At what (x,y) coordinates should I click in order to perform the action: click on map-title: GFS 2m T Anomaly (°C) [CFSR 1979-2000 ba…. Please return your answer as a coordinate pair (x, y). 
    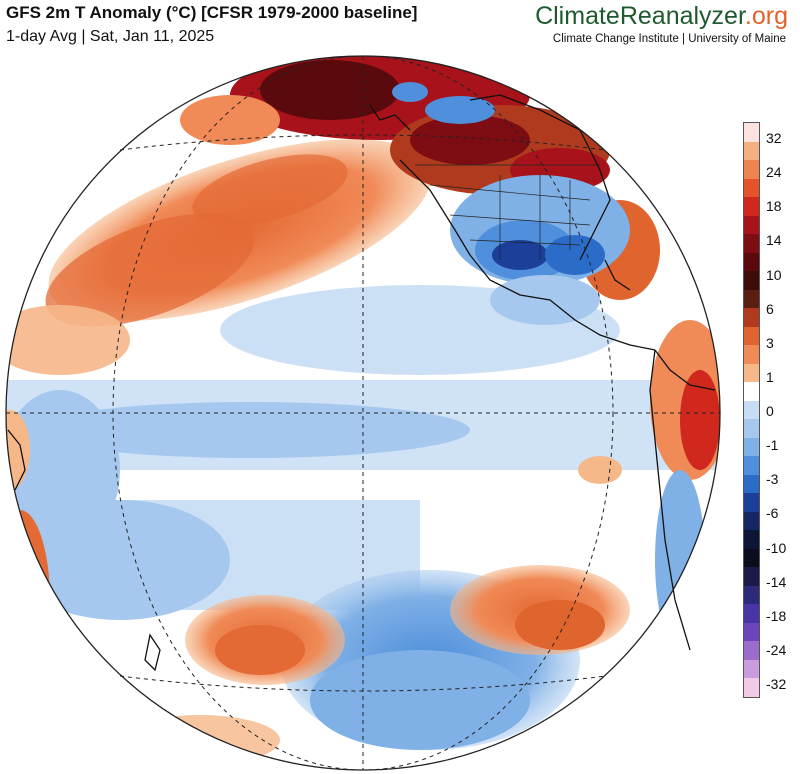
    Looking at the image, I should click on (212, 12).